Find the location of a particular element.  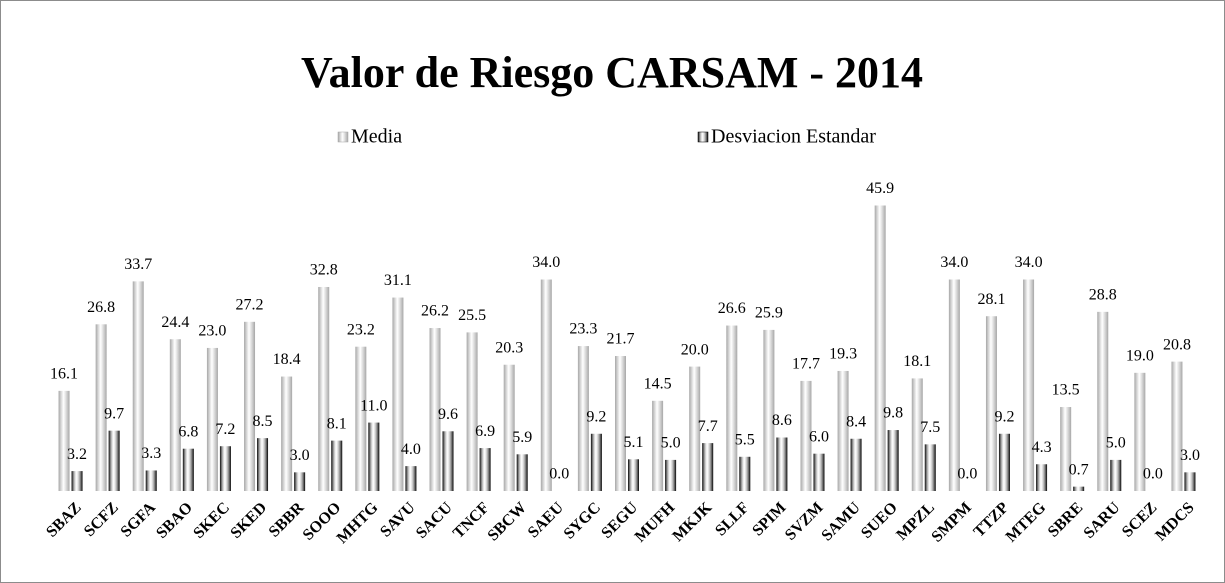

value-label: 6.8 is located at coordinates (188, 431).